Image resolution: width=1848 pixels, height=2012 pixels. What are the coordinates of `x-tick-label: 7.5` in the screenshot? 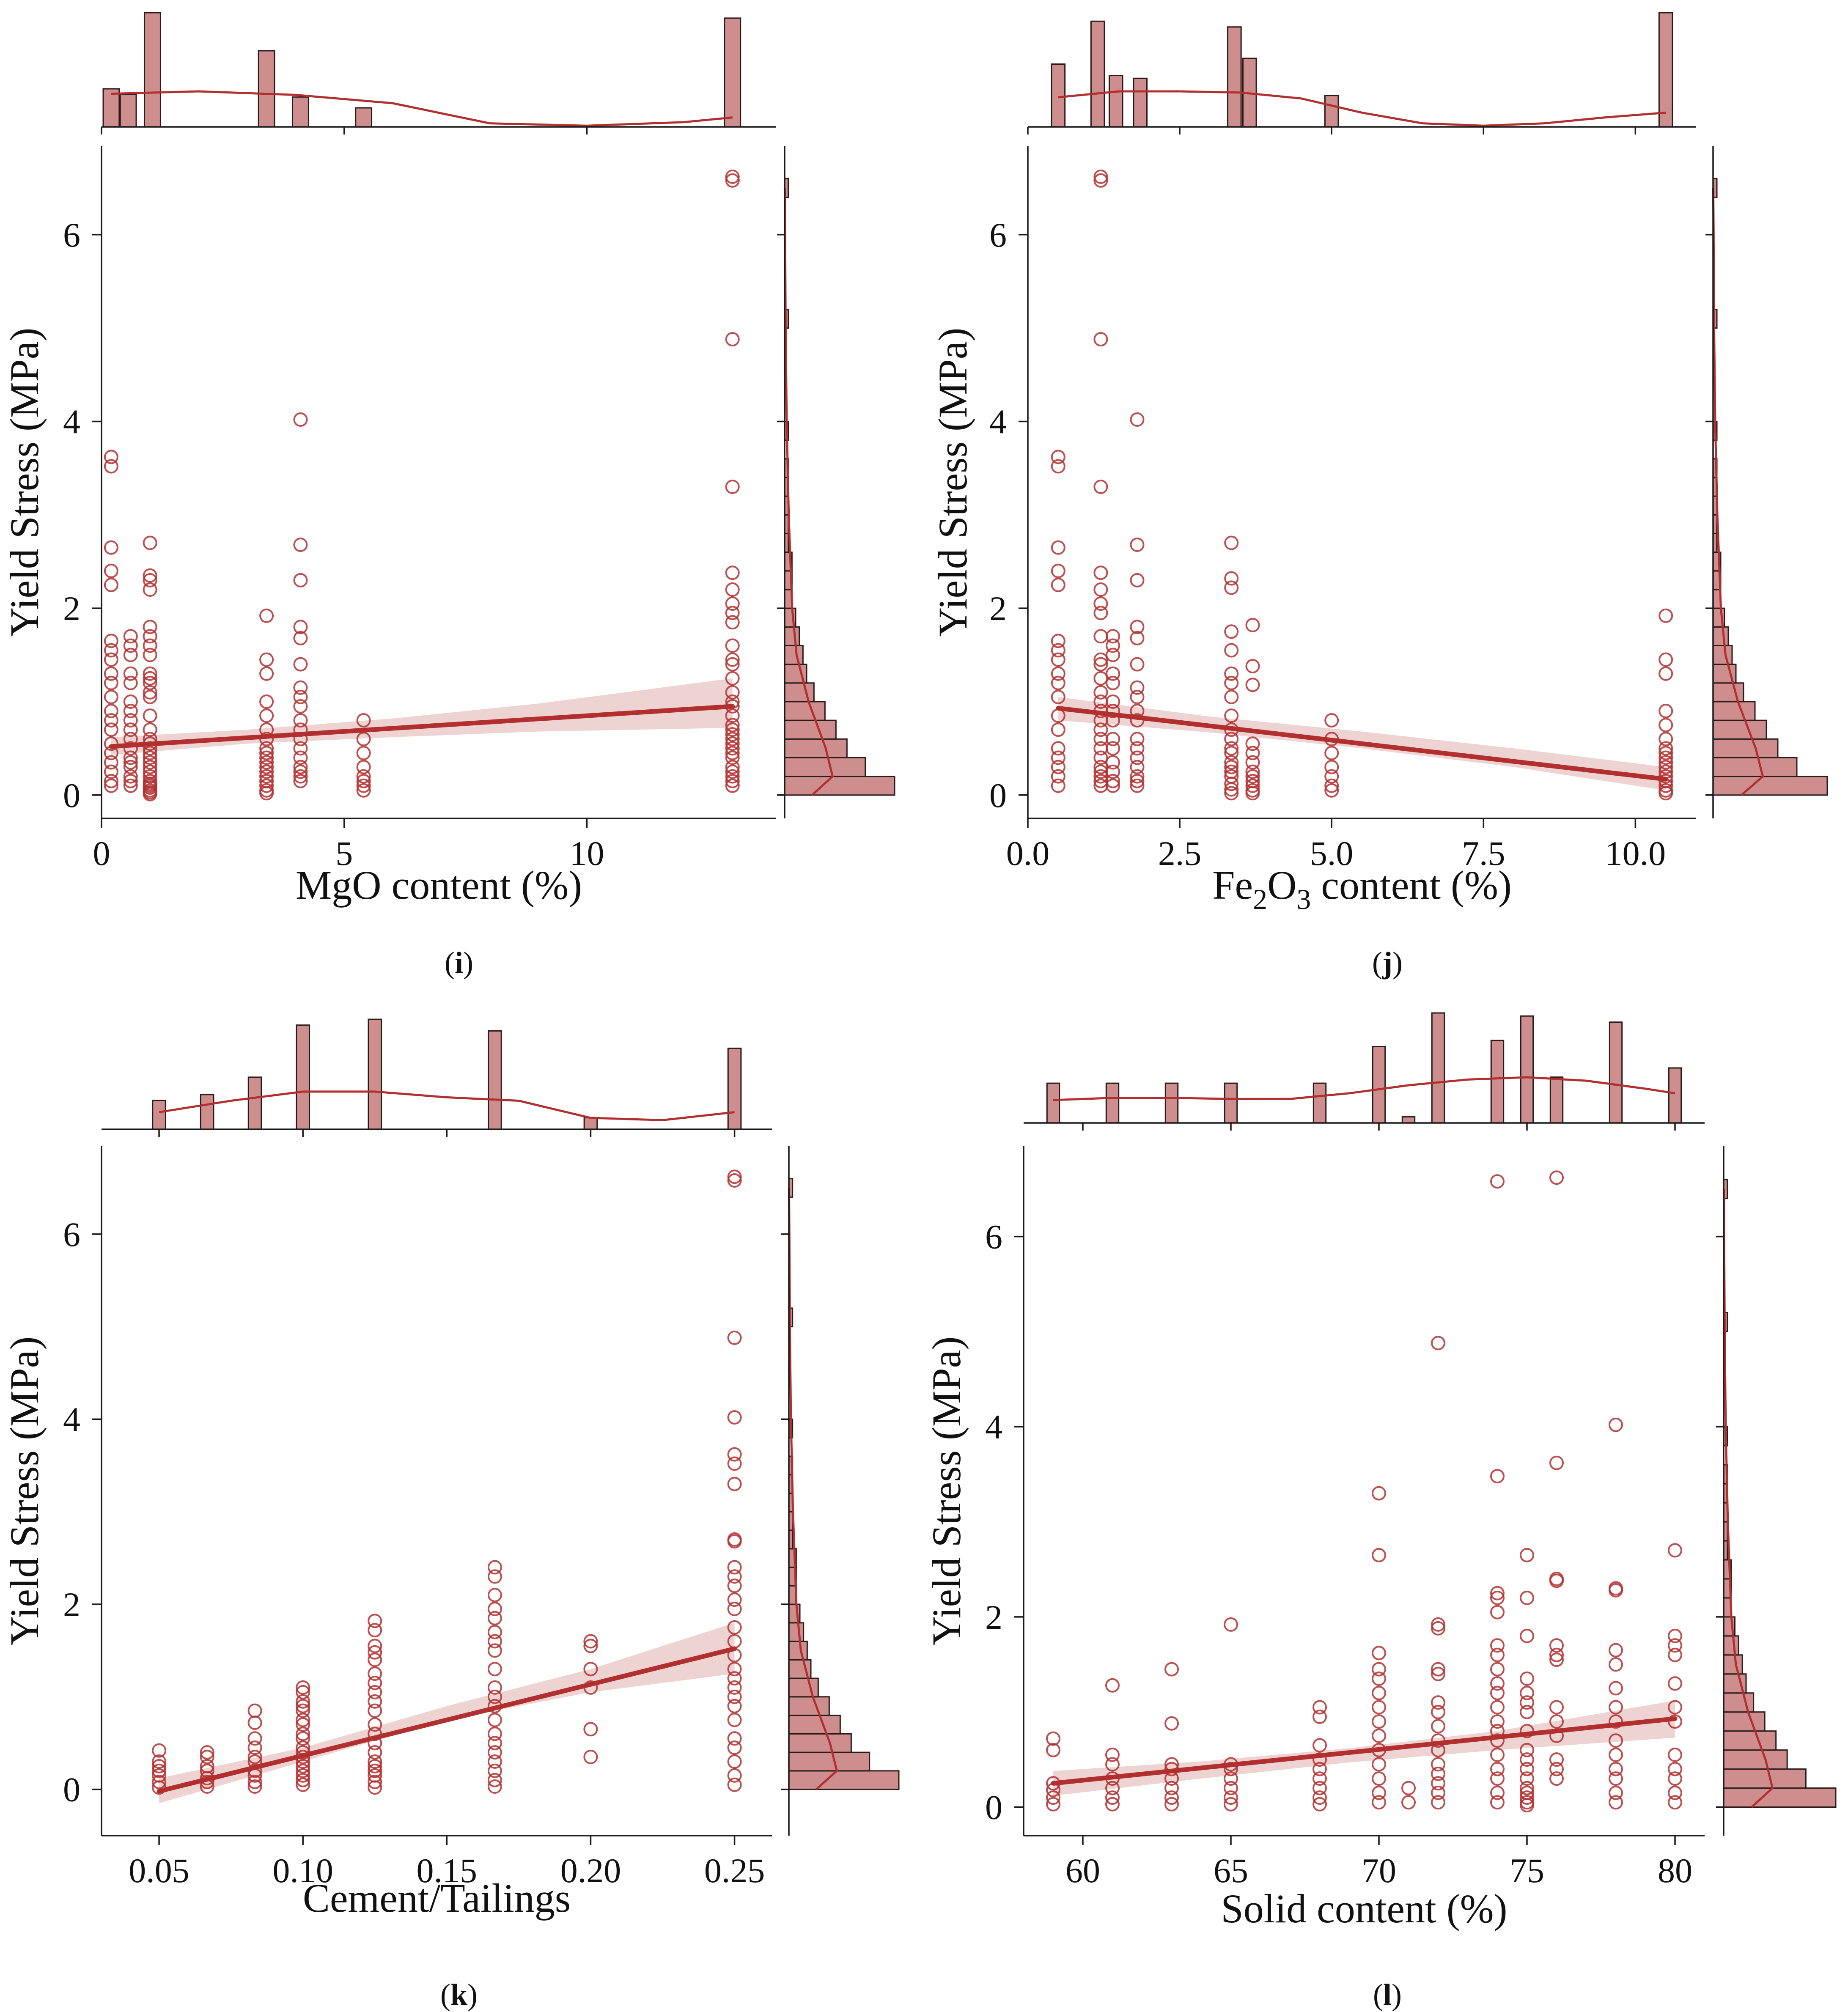 It's located at (1484, 854).